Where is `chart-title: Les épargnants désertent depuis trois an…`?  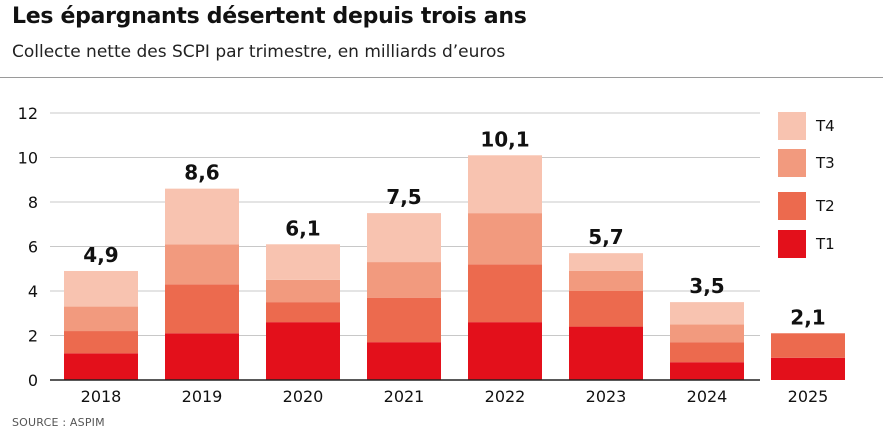
chart-title: Les épargnants désertent depuis trois an… is located at coordinates (269, 16).